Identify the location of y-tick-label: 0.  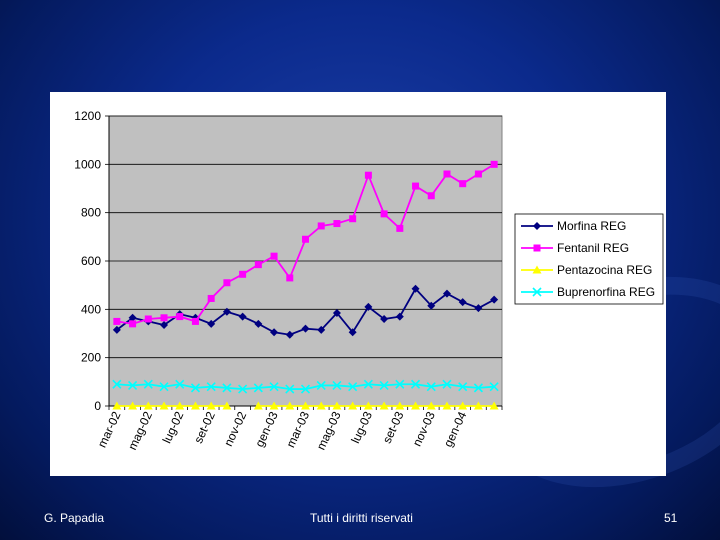
(97, 406).